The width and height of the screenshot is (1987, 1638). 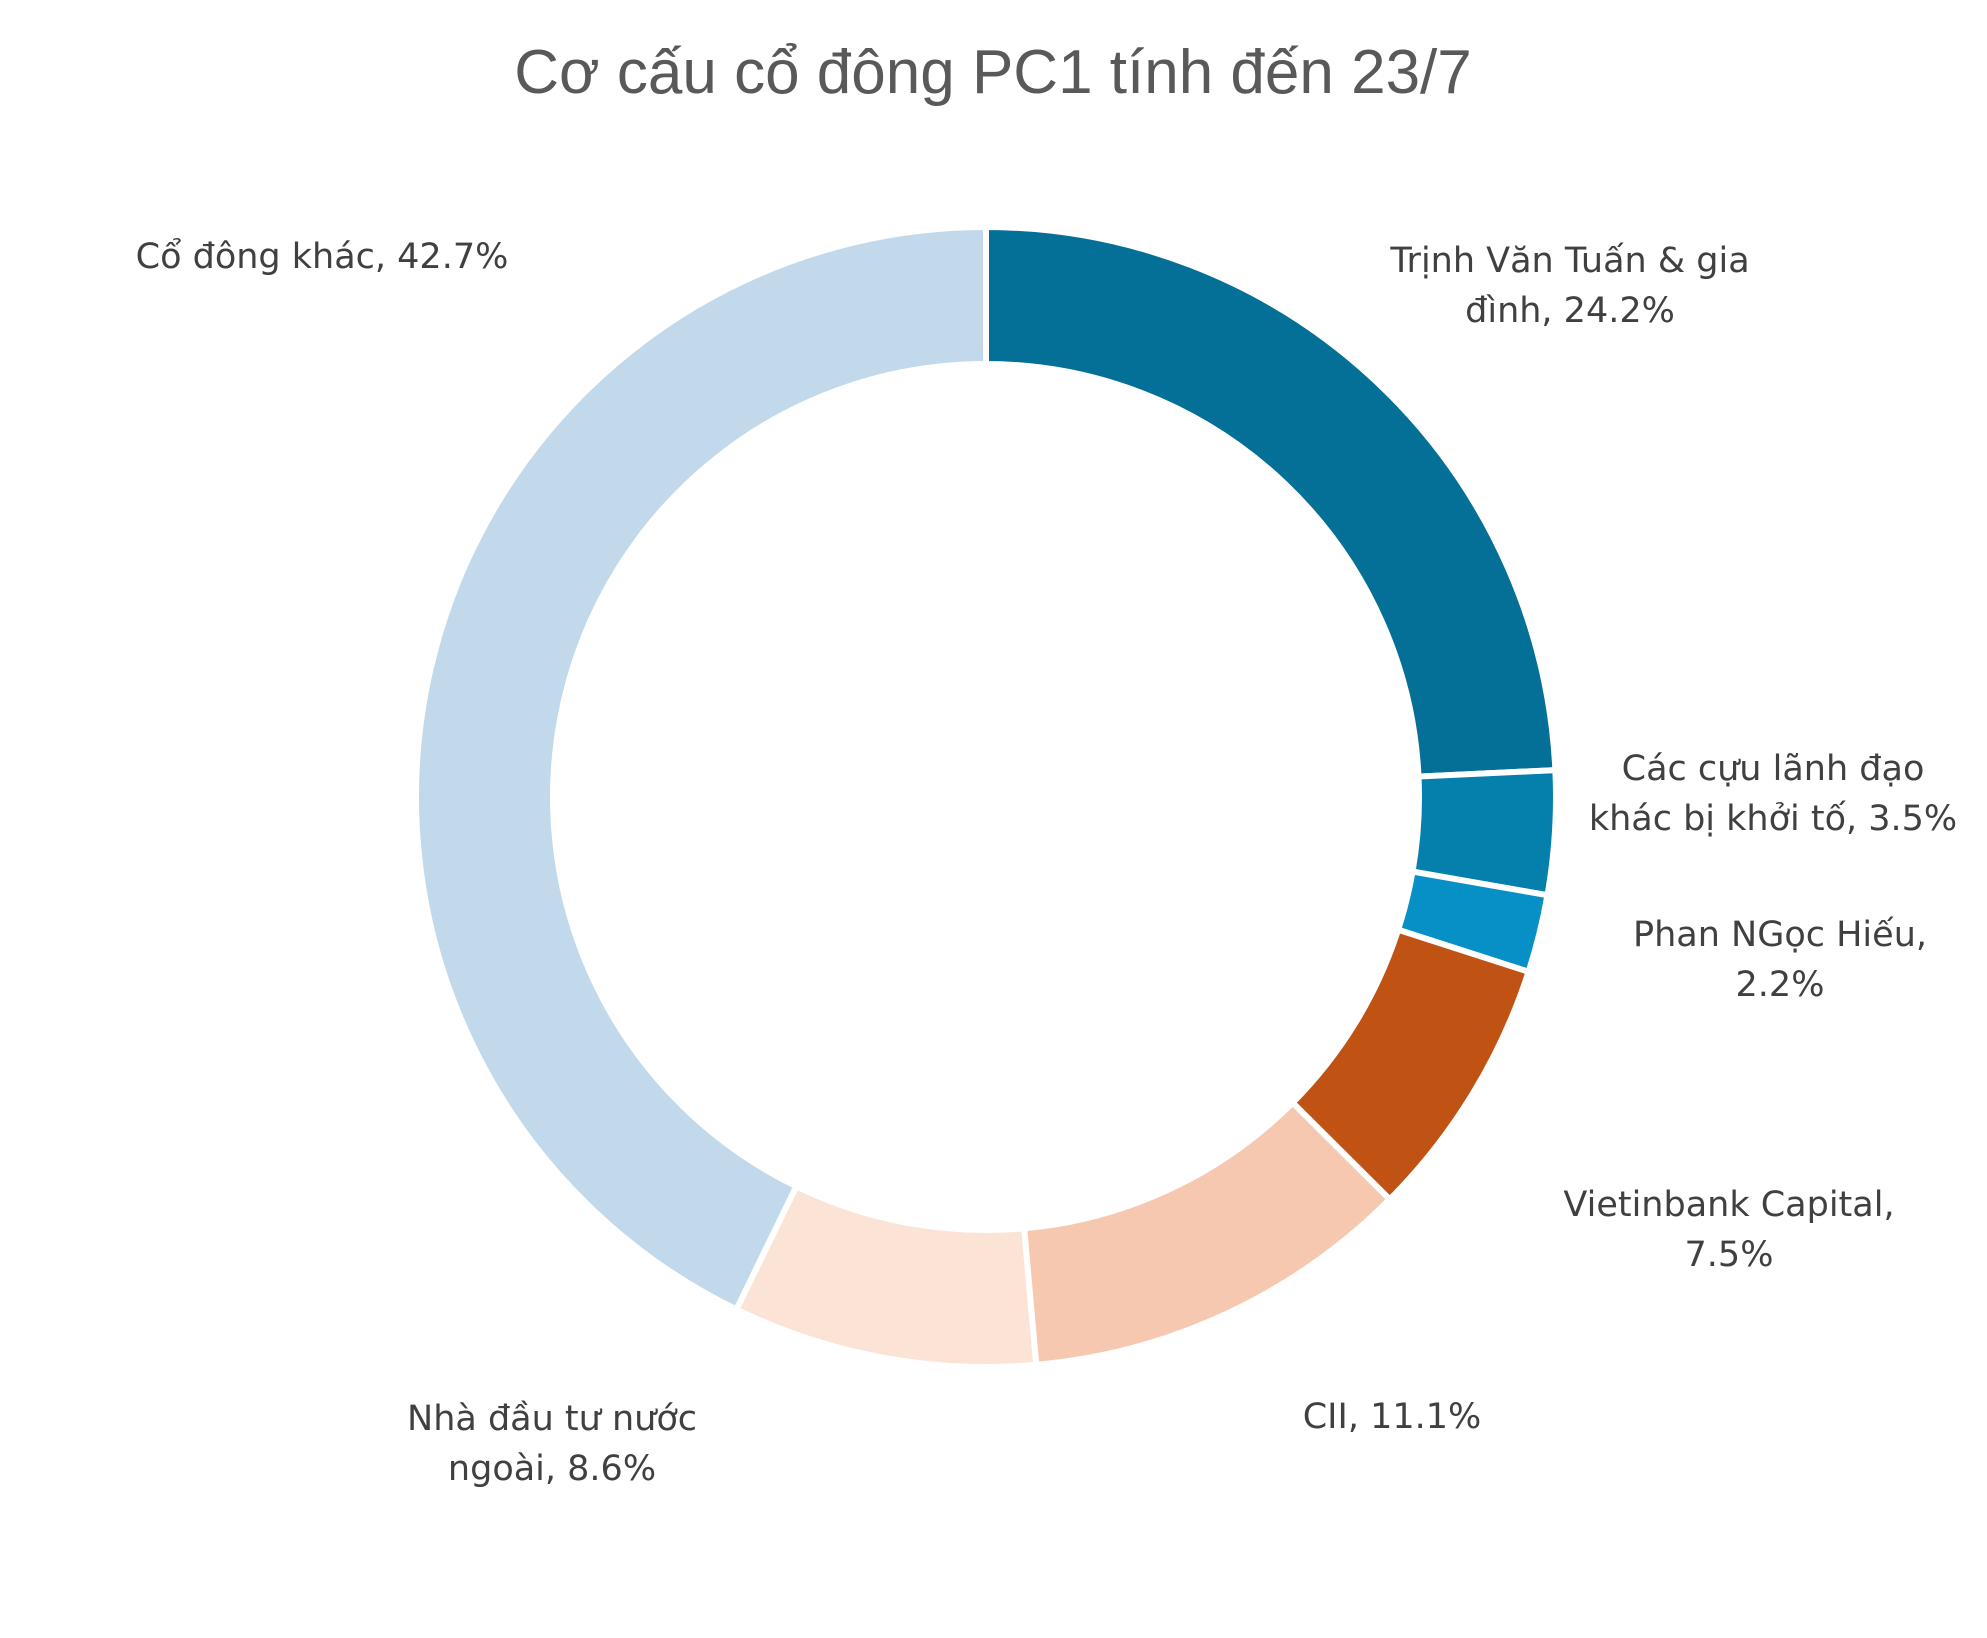 What do you see at coordinates (1773, 769) in the screenshot?
I see `data-label-line: Các cựu lãnh đạo` at bounding box center [1773, 769].